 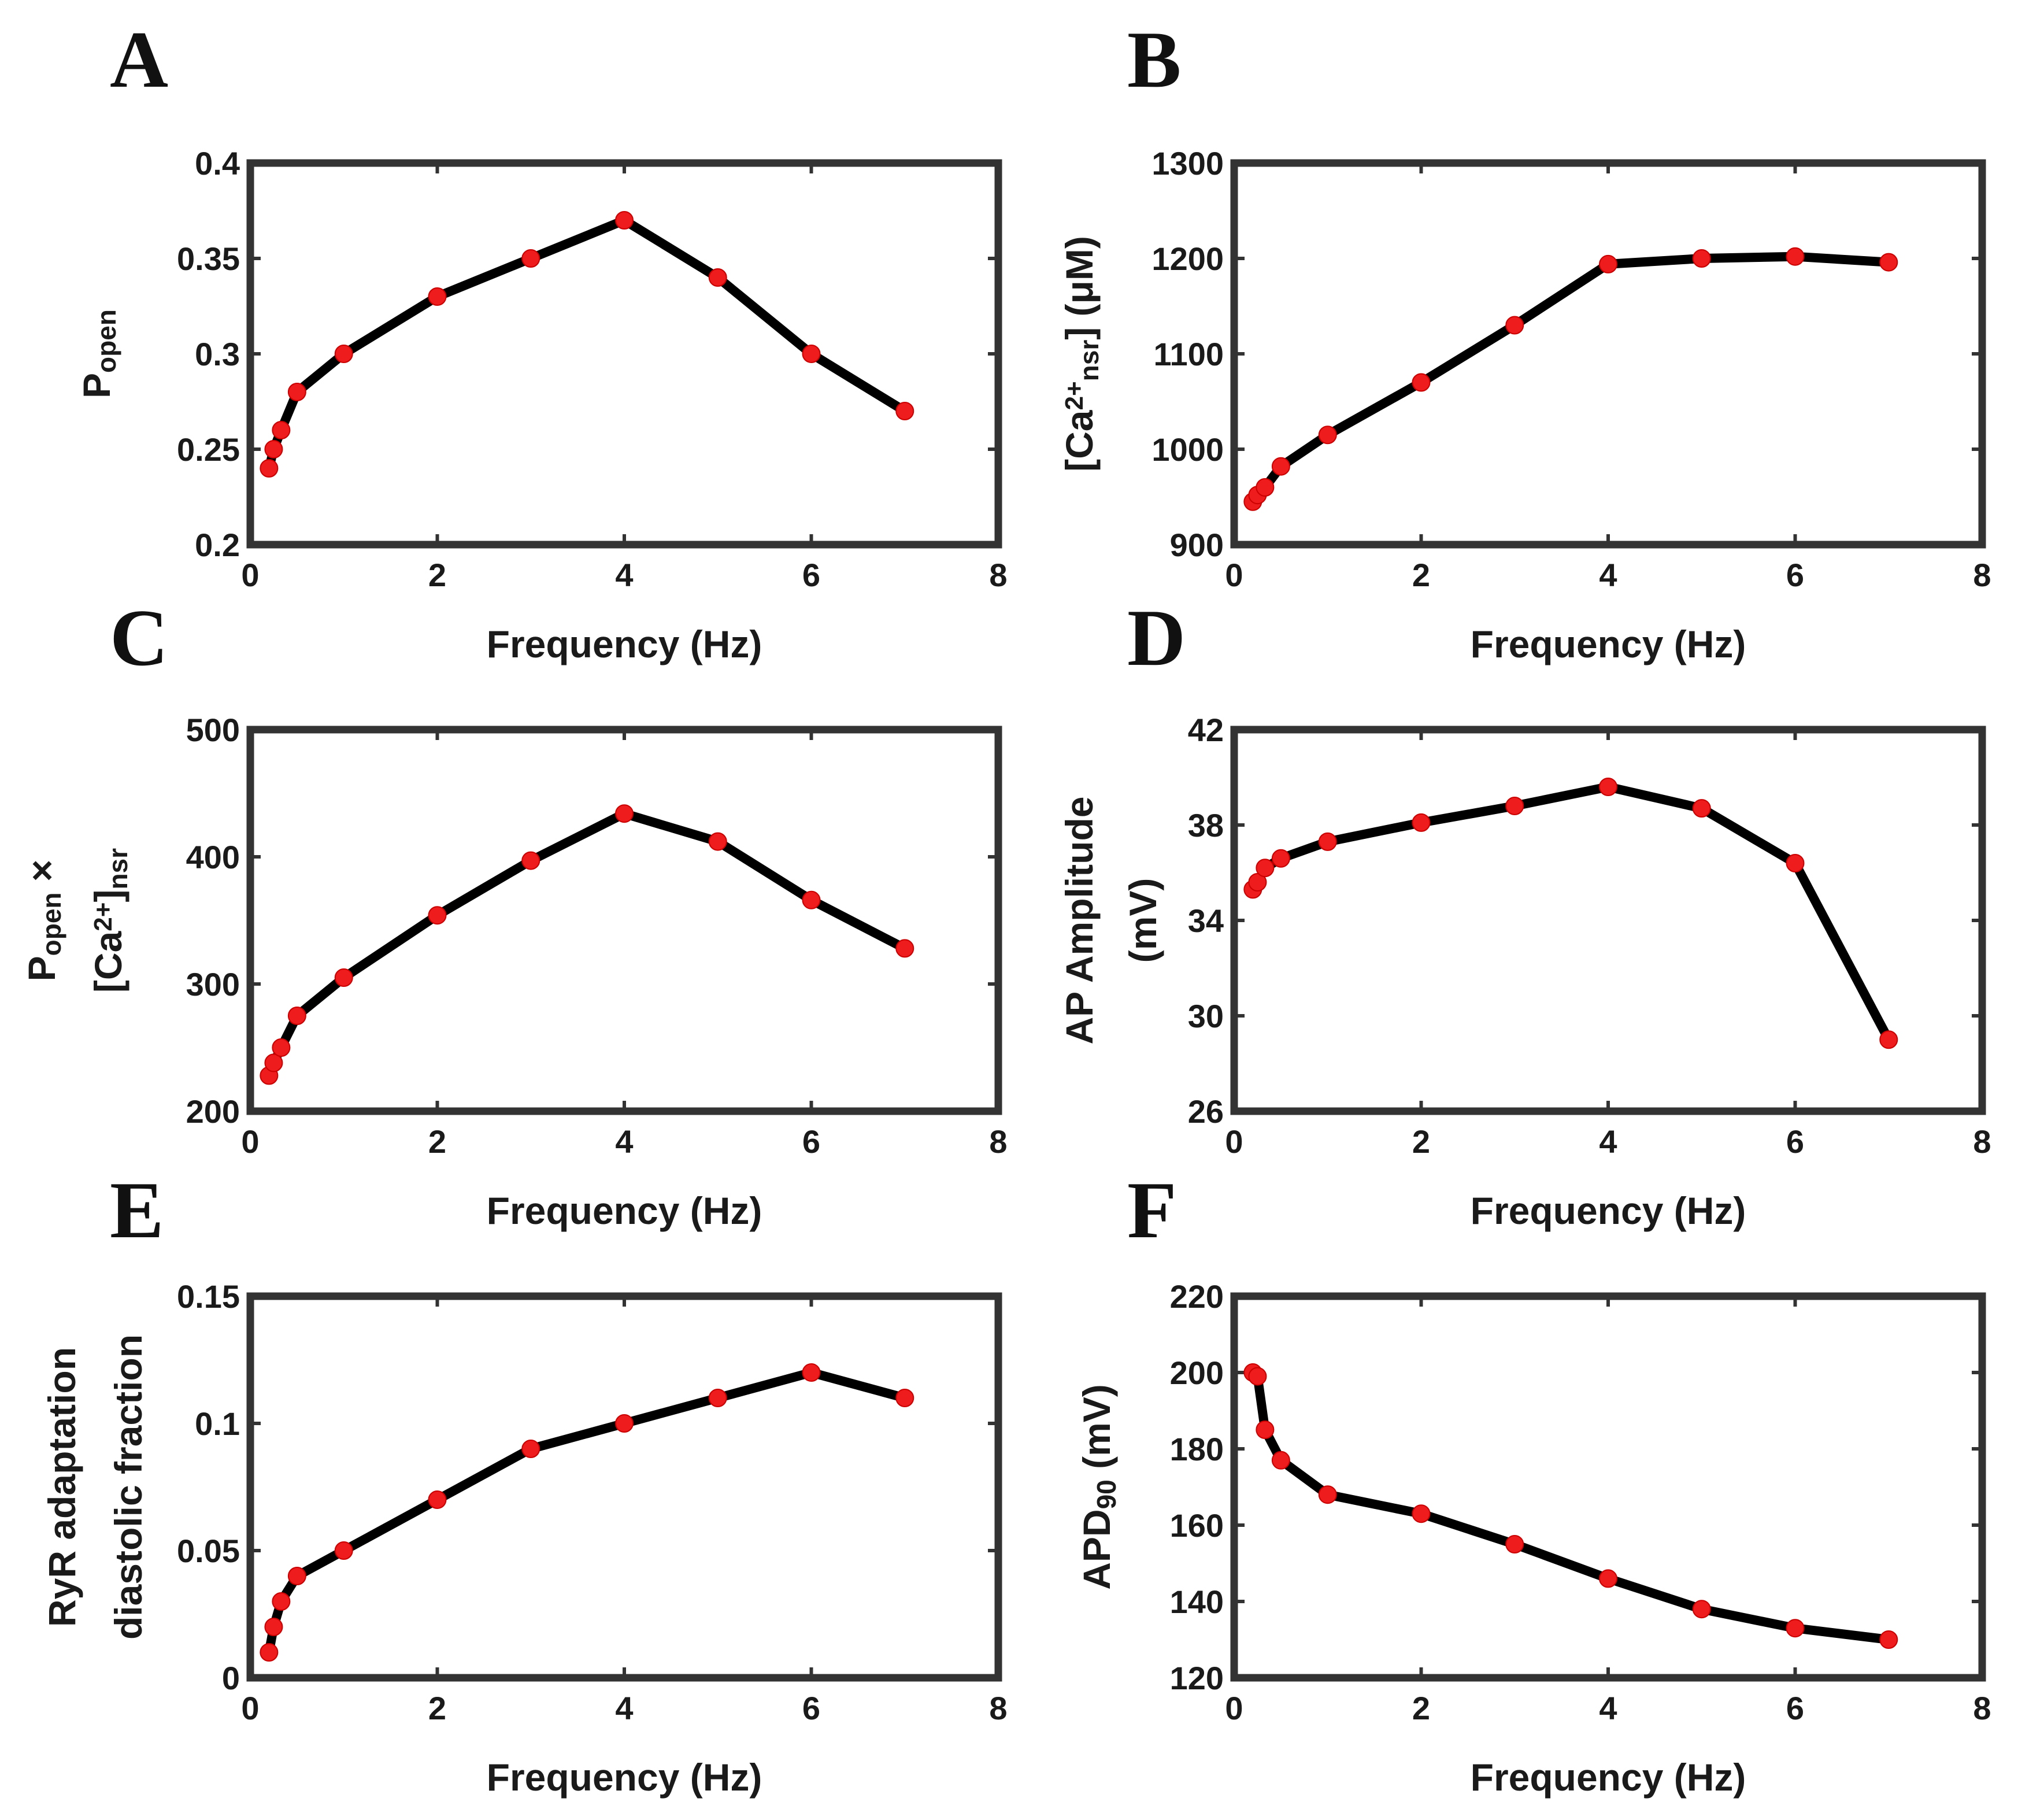 What do you see at coordinates (1206, 1016) in the screenshot?
I see `y-tick-label: 30` at bounding box center [1206, 1016].